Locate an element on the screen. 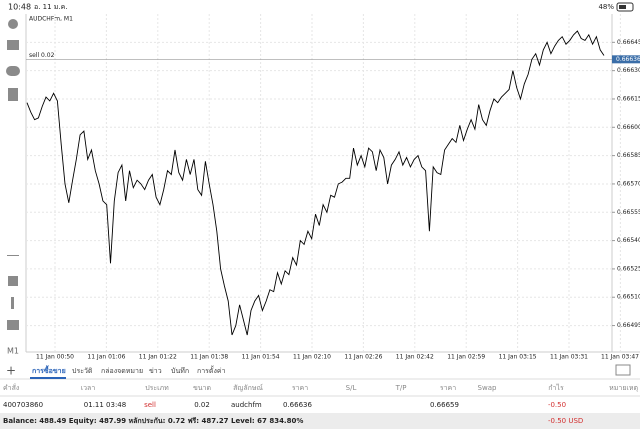  indicator-icon is located at coordinates (13, 281).